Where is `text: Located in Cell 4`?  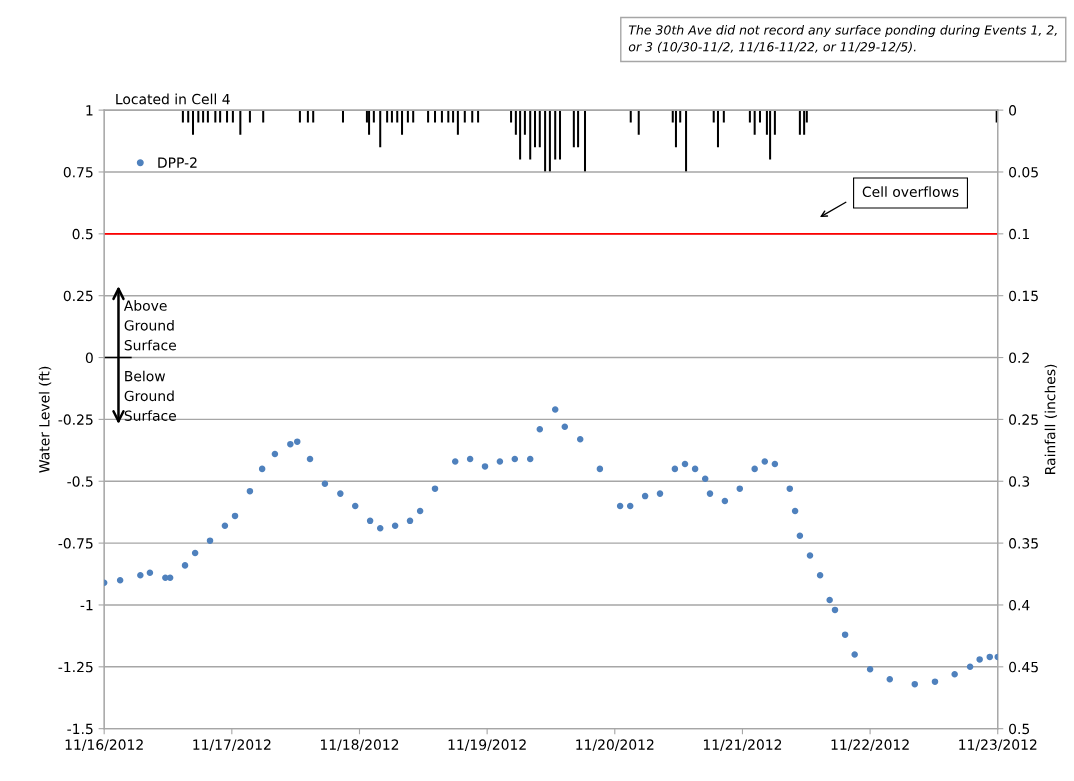
text: Located in Cell 4 is located at coordinates (173, 99).